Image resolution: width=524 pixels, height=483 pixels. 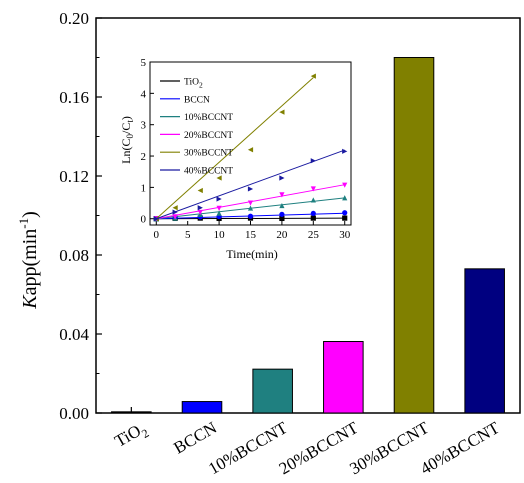 I want to click on x-tick-label: 10%BCCNT, so click(x=248, y=448).